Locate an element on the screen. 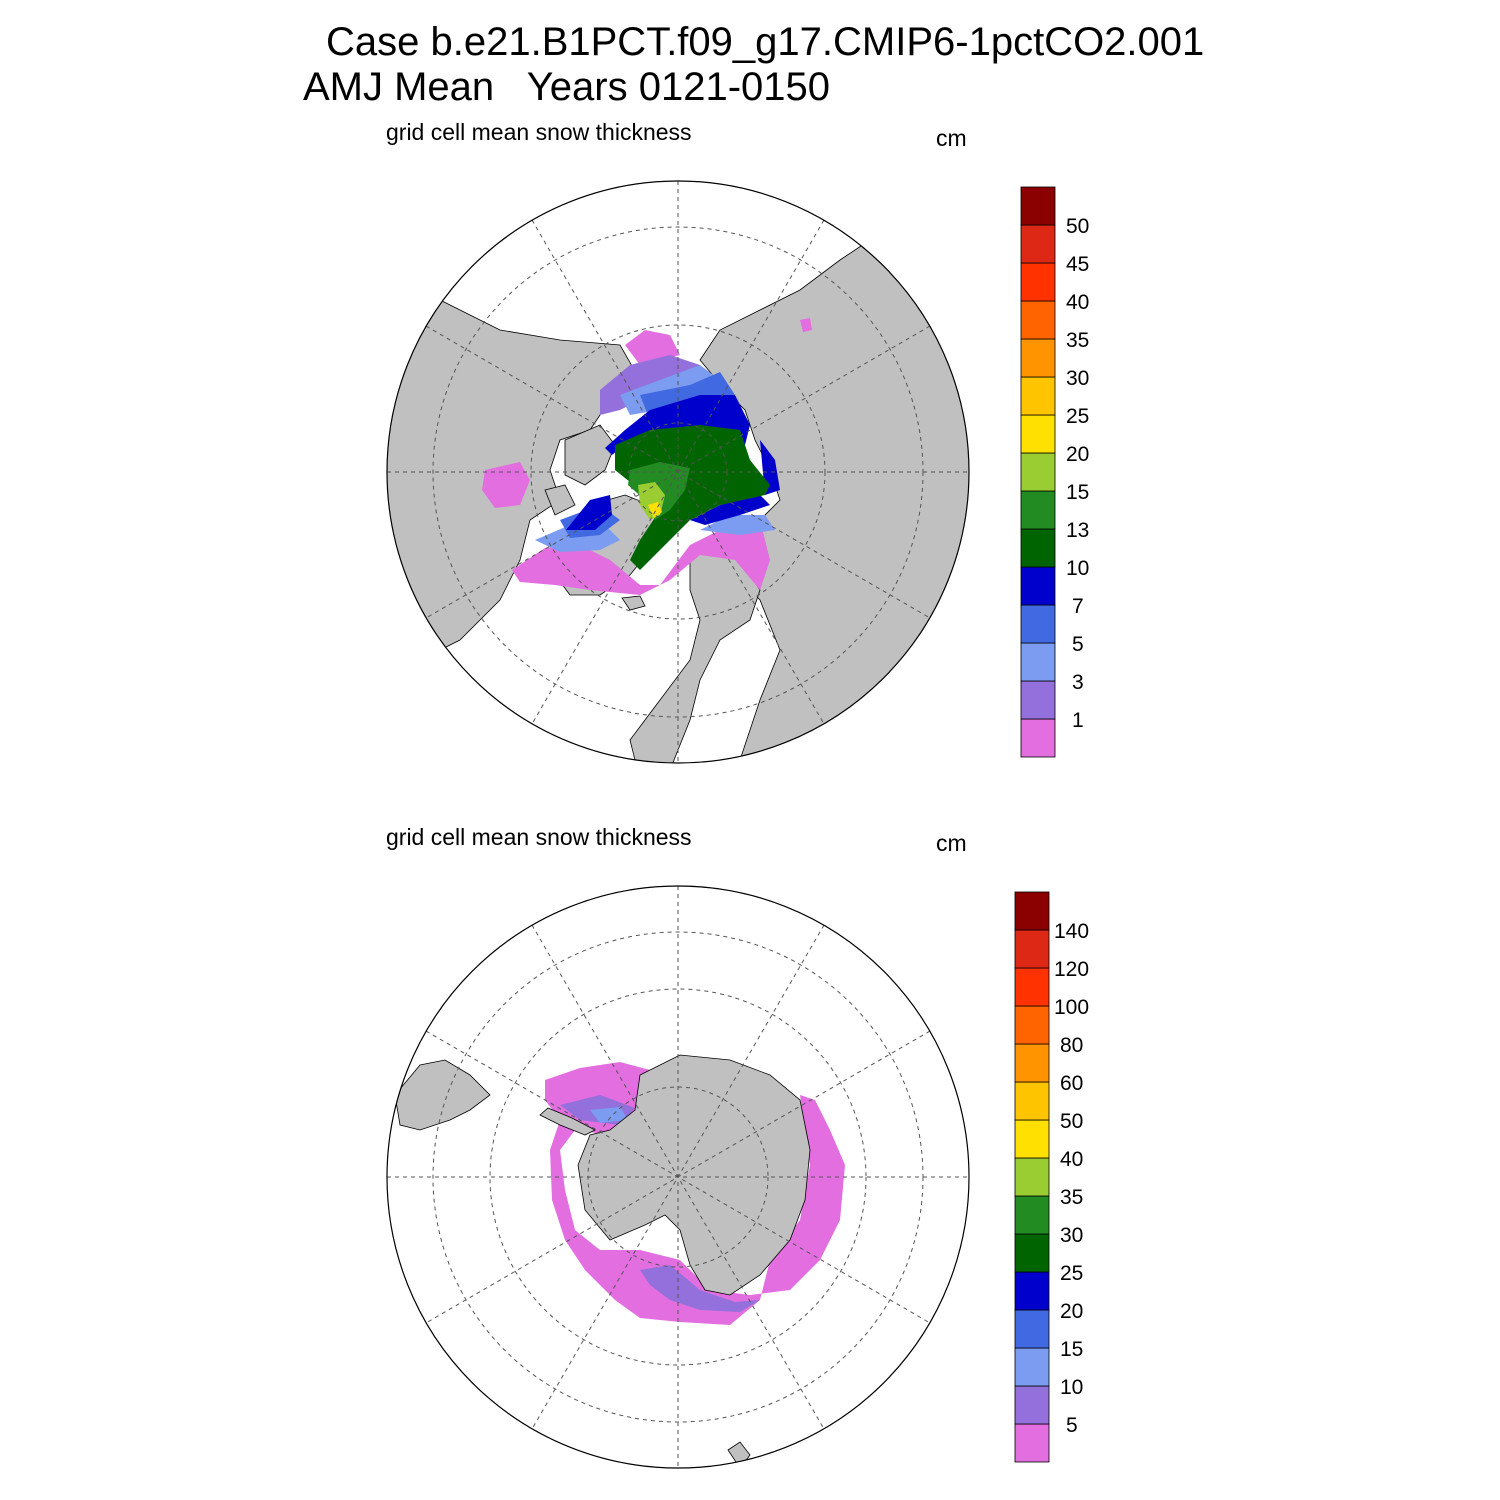  north-colorbar-label: 10 is located at coordinates (1077, 568).